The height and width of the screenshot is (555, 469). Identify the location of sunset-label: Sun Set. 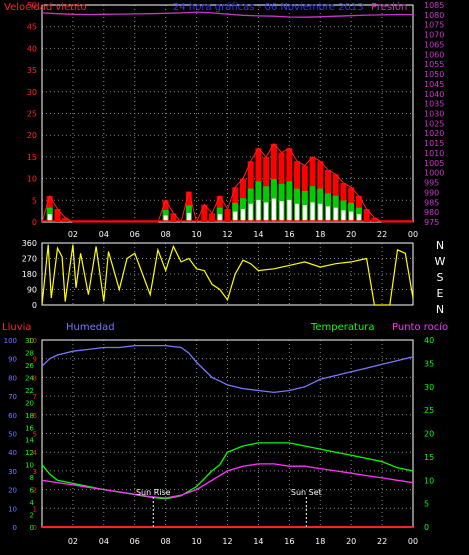
(306, 492).